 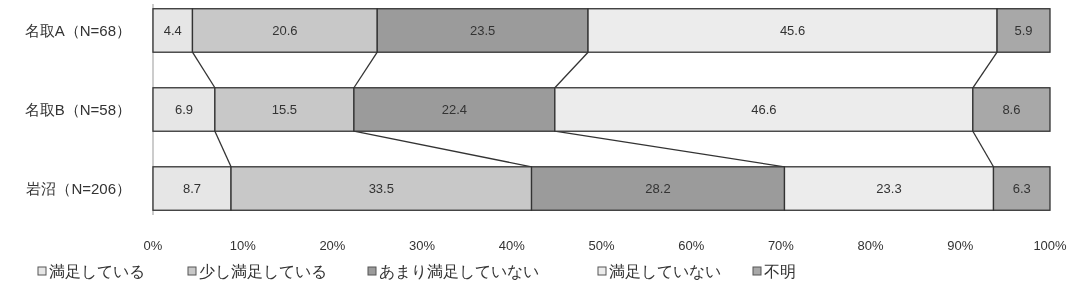 I want to click on legend-label: 満足していない, so click(x=665, y=271).